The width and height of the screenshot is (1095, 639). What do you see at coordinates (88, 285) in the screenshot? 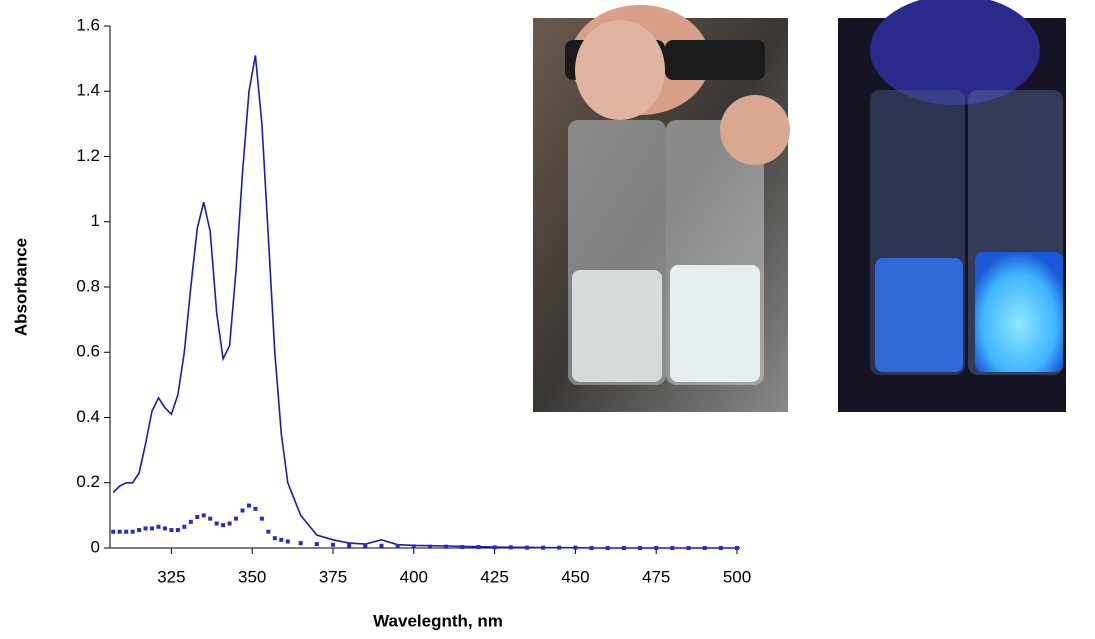
I see `y-tick-label: 0.8` at bounding box center [88, 285].